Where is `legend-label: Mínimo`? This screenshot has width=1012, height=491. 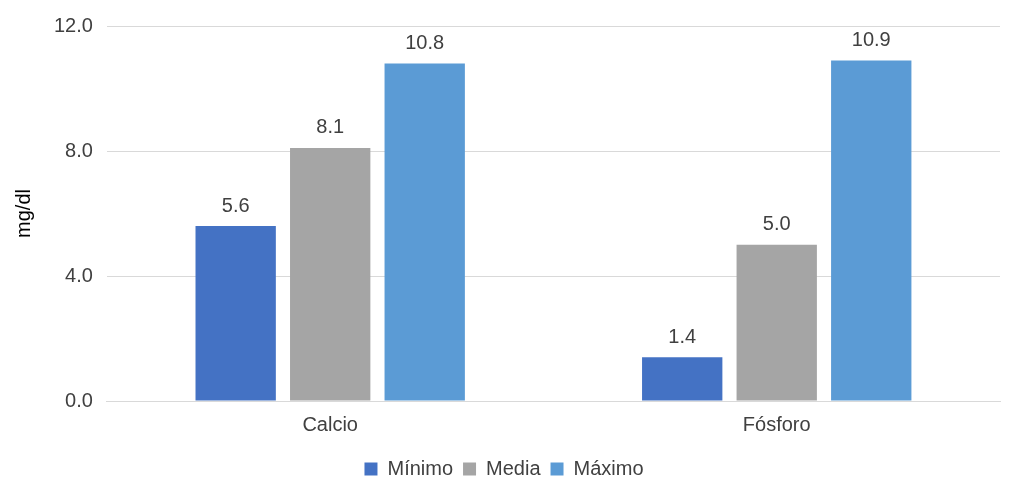
legend-label: Mínimo is located at coordinates (420, 467).